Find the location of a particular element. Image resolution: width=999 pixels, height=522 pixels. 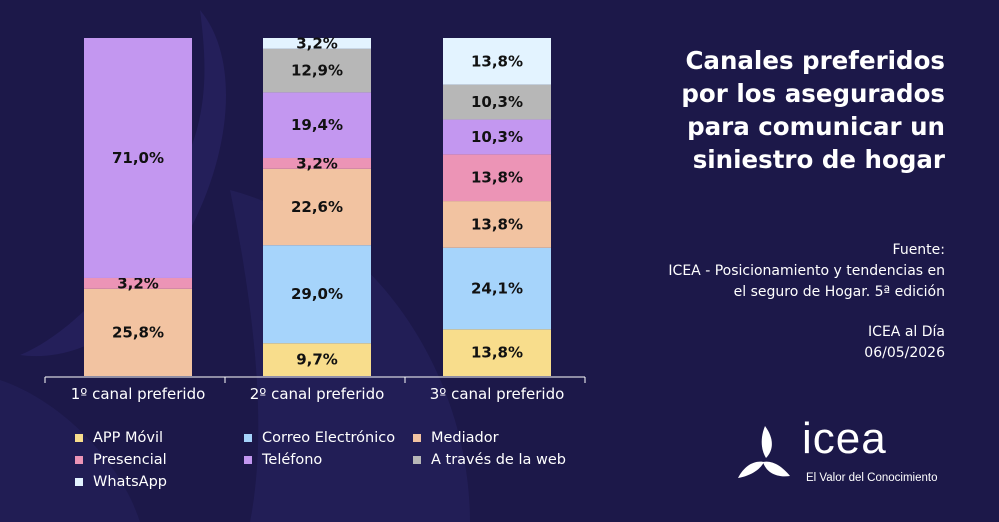

legend-label: Presencial is located at coordinates (130, 460).